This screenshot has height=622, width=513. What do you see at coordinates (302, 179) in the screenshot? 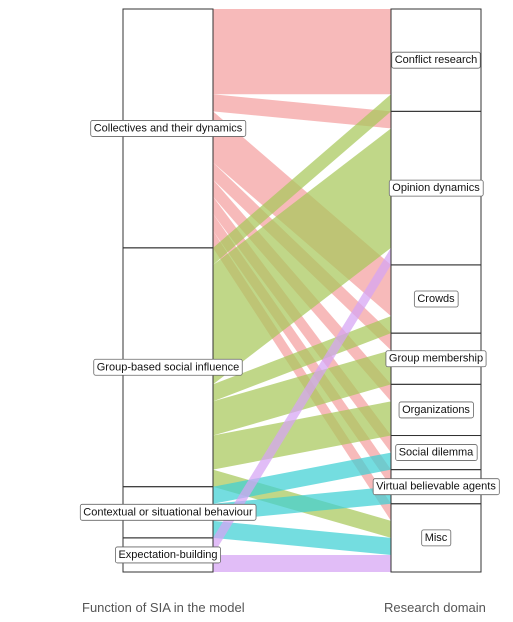
I see `flow-group-based-social-influence-to-conflict-research` at bounding box center [302, 179].